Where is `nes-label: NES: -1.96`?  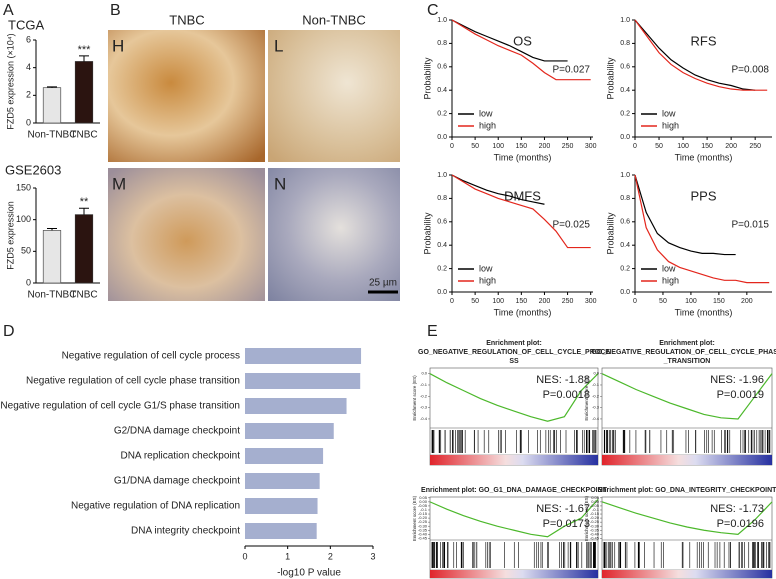 nes-label: NES: -1.96 is located at coordinates (737, 380).